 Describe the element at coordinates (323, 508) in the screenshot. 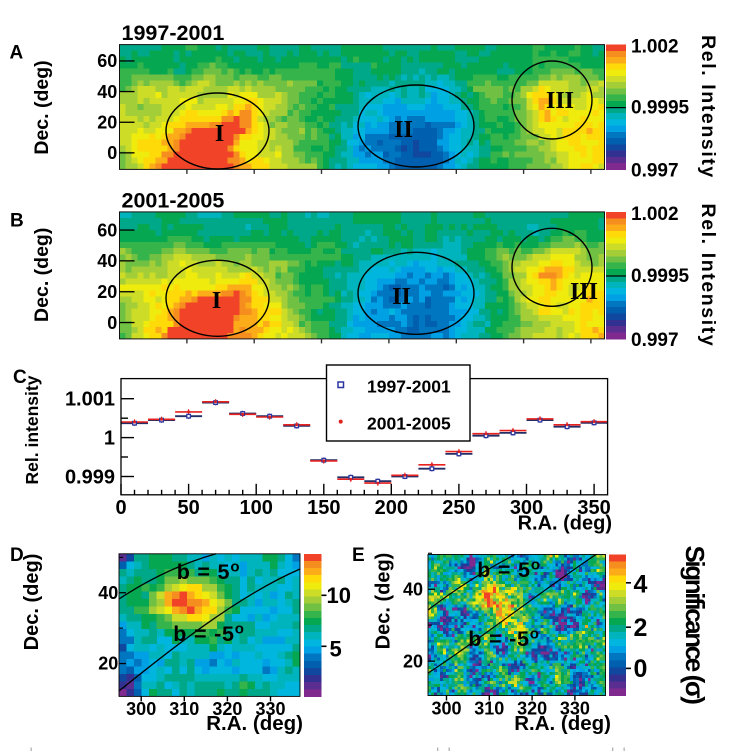

I see `svg-text: 150` at that location.